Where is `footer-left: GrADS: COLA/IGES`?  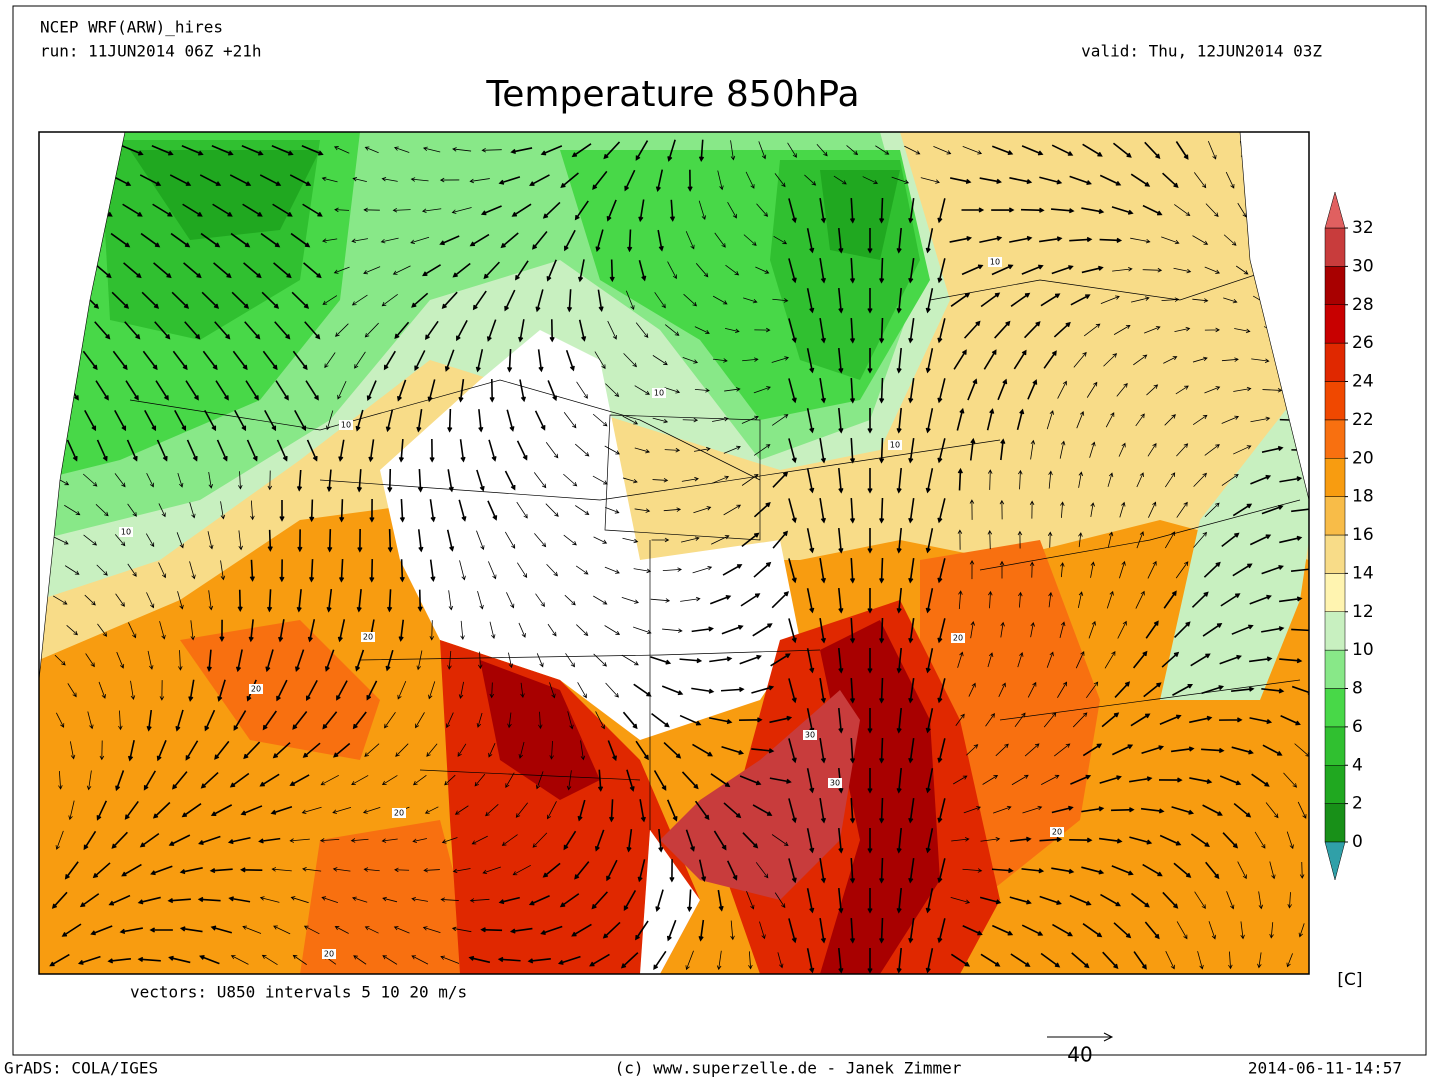 footer-left: GrADS: COLA/IGES is located at coordinates (81, 1068).